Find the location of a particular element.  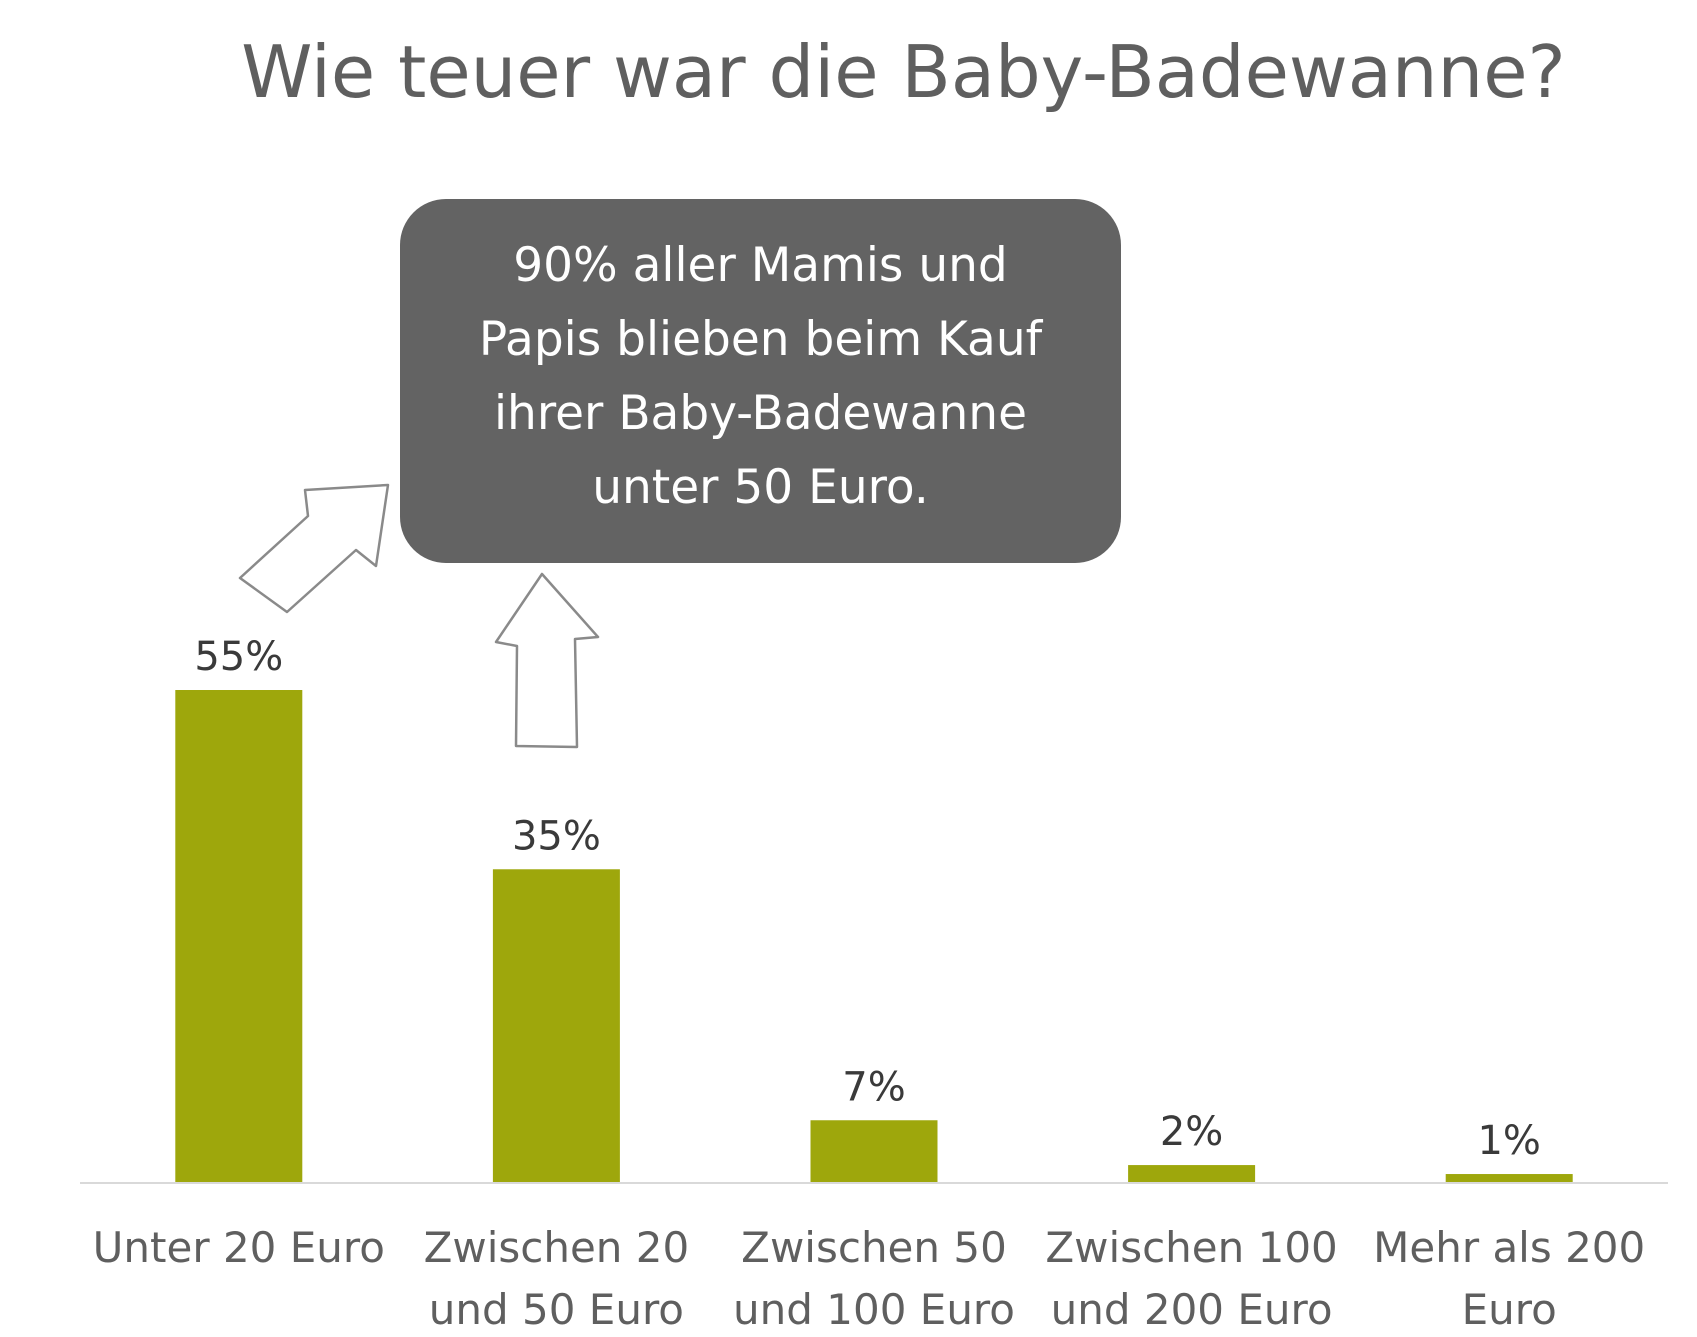

arrow-up-icon is located at coordinates (547, 660).